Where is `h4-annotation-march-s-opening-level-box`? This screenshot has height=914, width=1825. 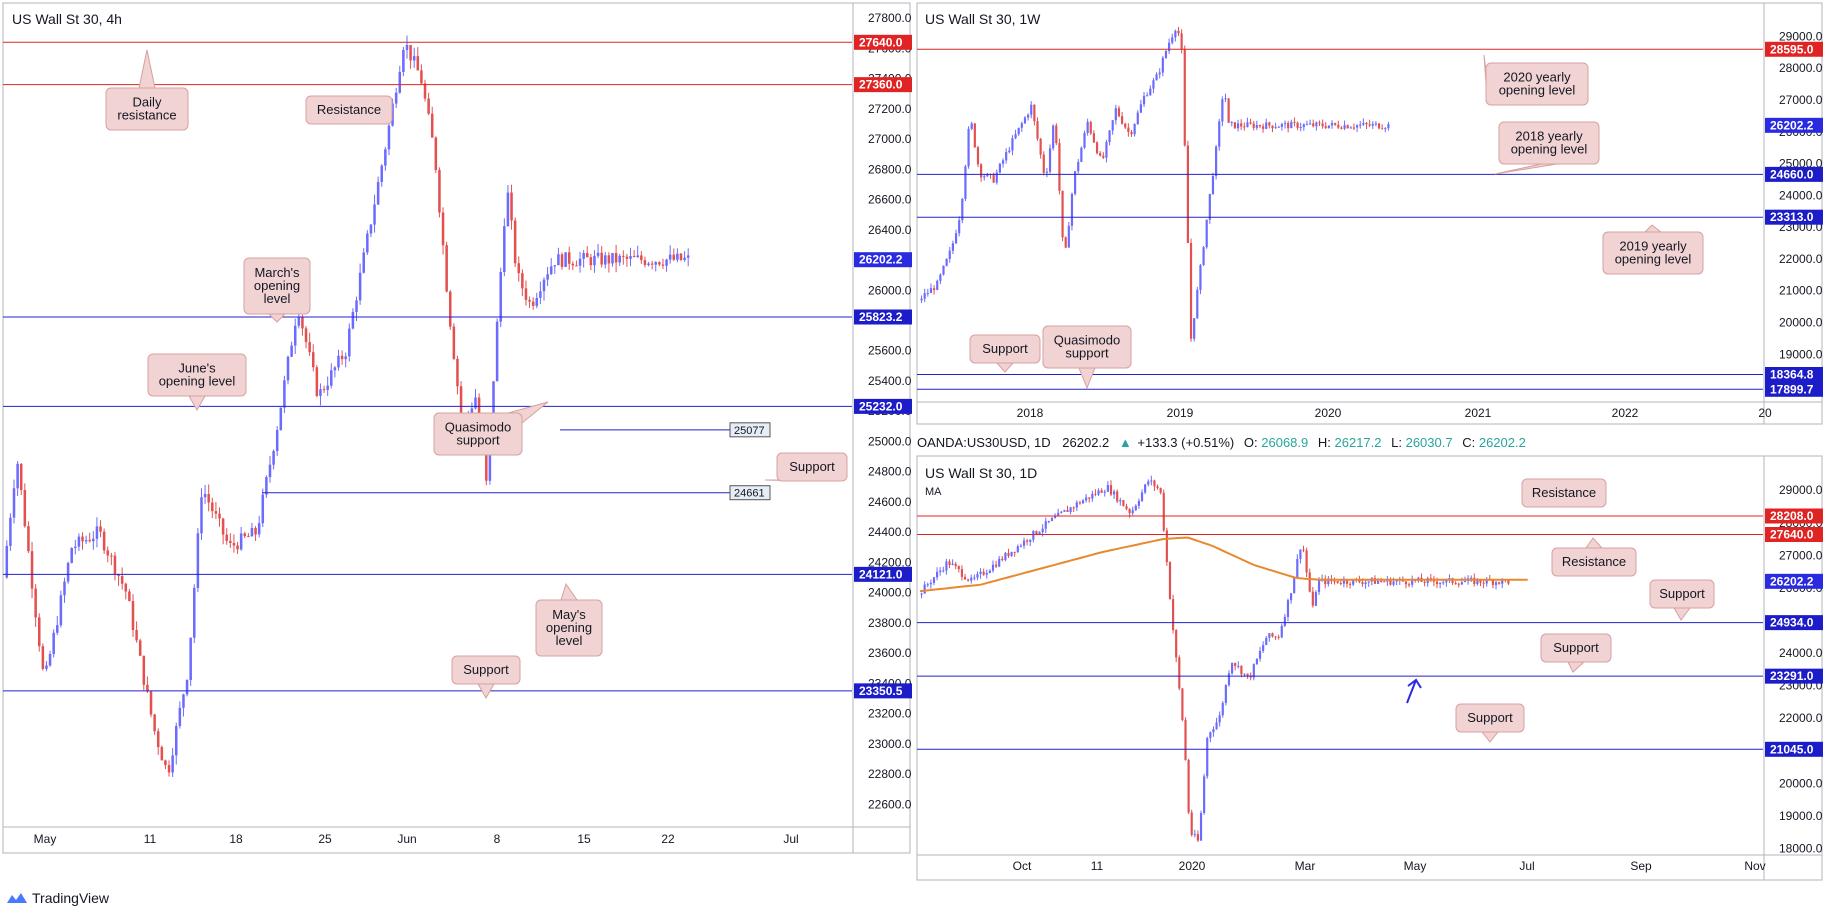 h4-annotation-march-s-opening-level-box is located at coordinates (277, 286).